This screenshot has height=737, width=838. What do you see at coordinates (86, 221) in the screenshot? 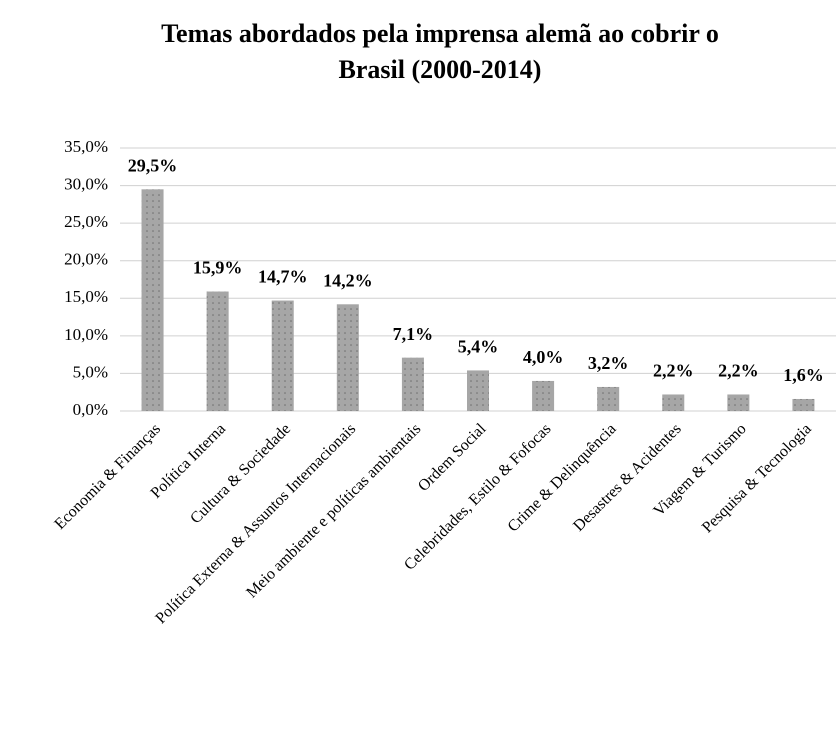
I see `y-tick-label: 25,0%` at bounding box center [86, 221].